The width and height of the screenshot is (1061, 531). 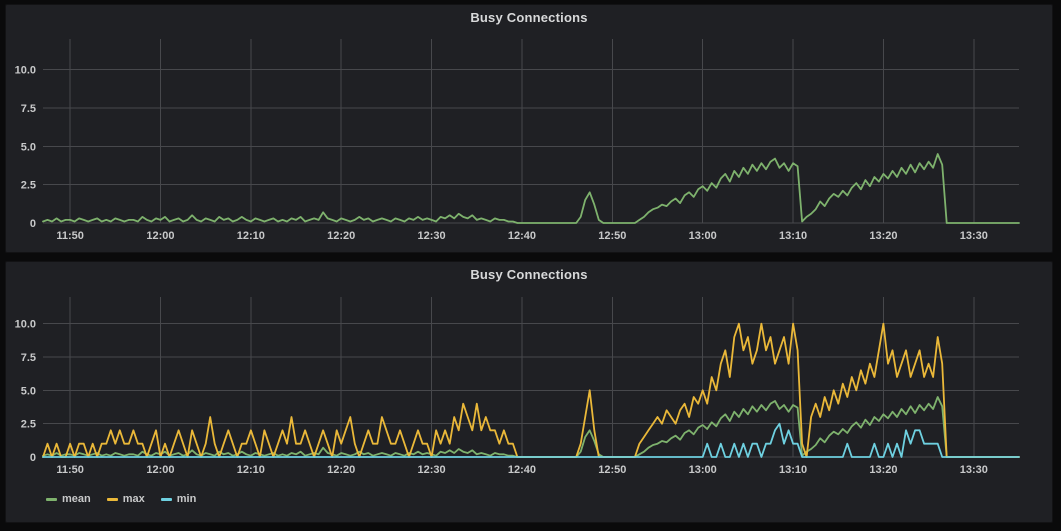 I want to click on legend-dash-mean, so click(x=51, y=499).